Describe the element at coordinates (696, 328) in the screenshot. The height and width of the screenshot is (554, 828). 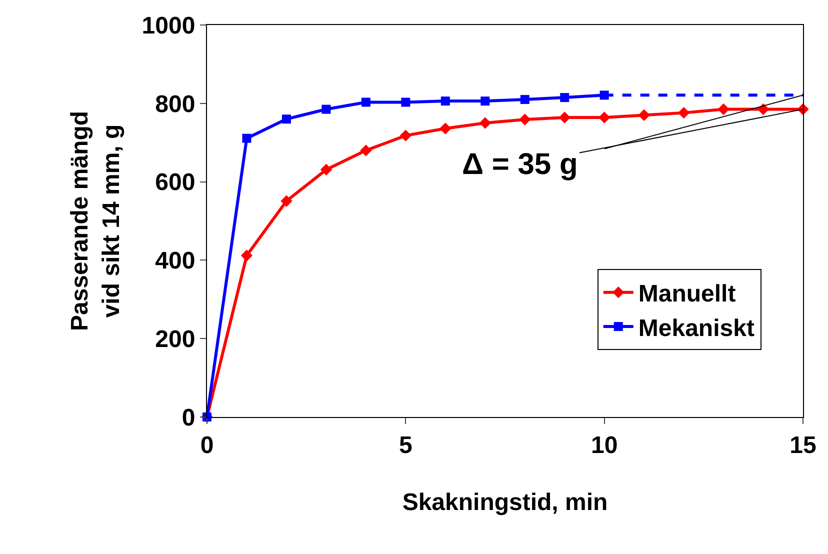
I see `legend-label: Mekaniskt` at that location.